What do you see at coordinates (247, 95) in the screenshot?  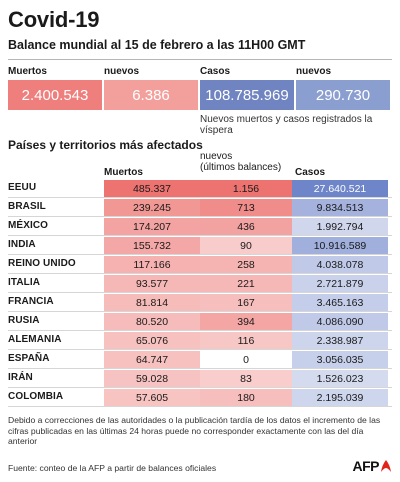 I see `summary-casos-value: 108.785.969` at bounding box center [247, 95].